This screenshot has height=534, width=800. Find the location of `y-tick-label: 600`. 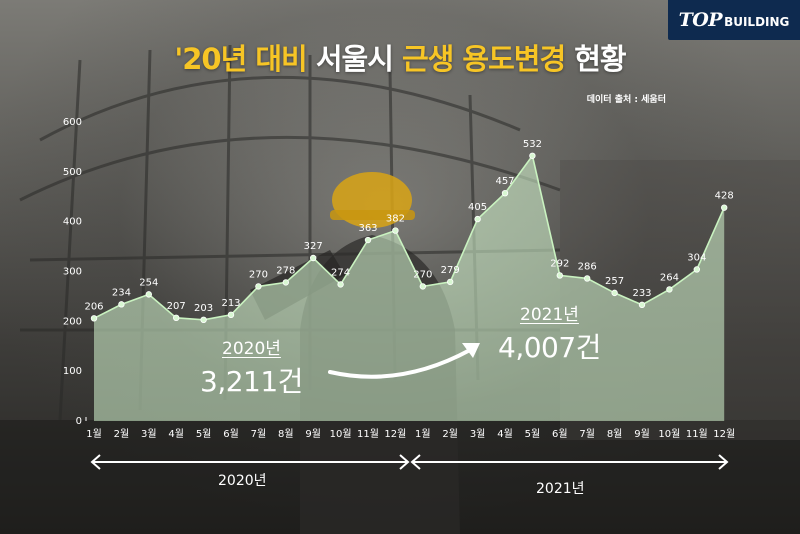

y-tick-label: 600 is located at coordinates (72, 122).